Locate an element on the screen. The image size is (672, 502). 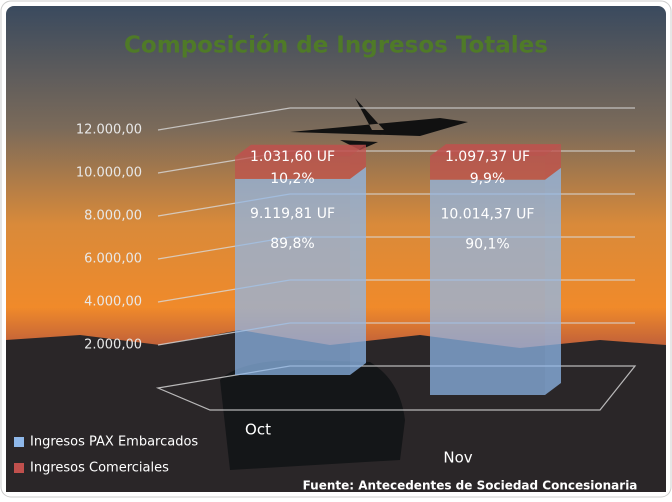
value-label: 1.031,60 UF is located at coordinates (292, 157).